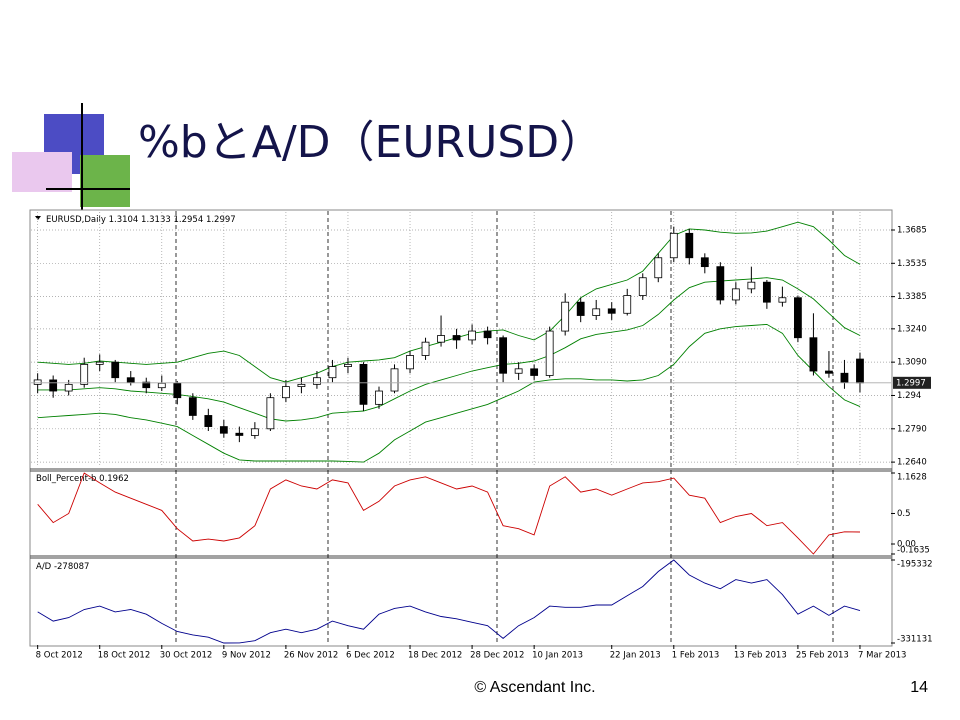  Describe the element at coordinates (912, 230) in the screenshot. I see `y-tick-label: 1.3685` at that location.